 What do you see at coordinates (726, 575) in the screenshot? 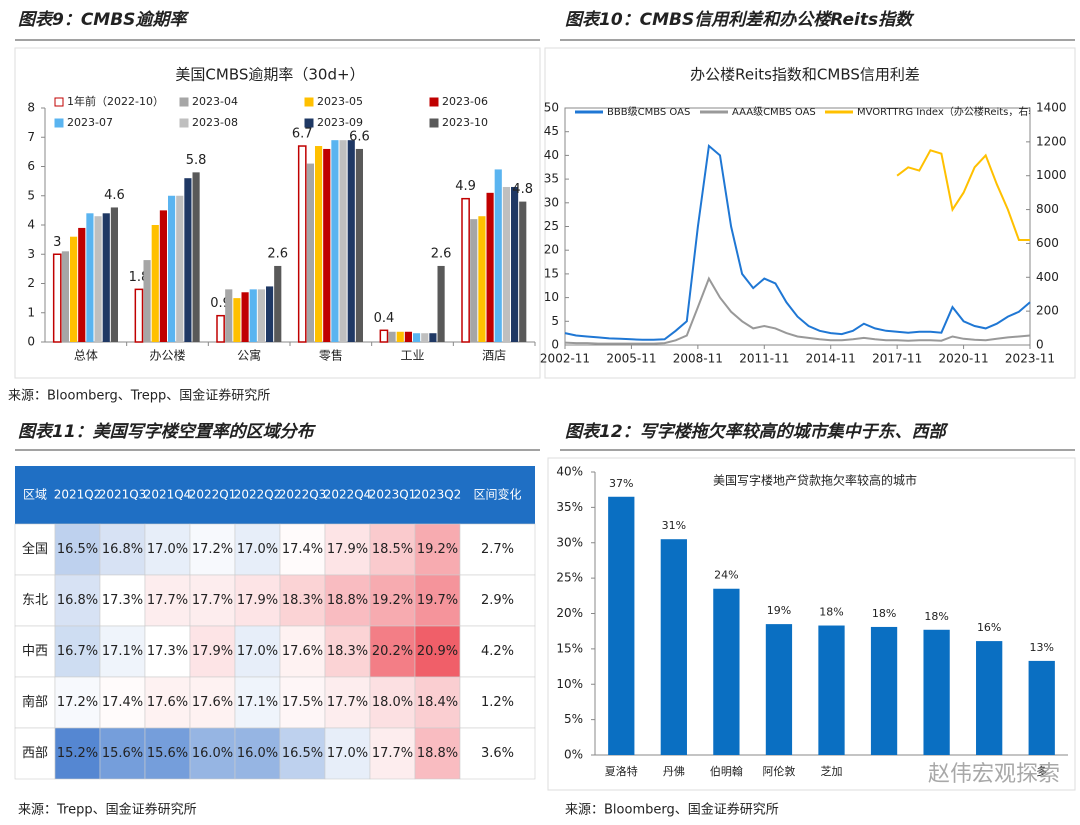
I see `data-label: 24%` at bounding box center [726, 575].